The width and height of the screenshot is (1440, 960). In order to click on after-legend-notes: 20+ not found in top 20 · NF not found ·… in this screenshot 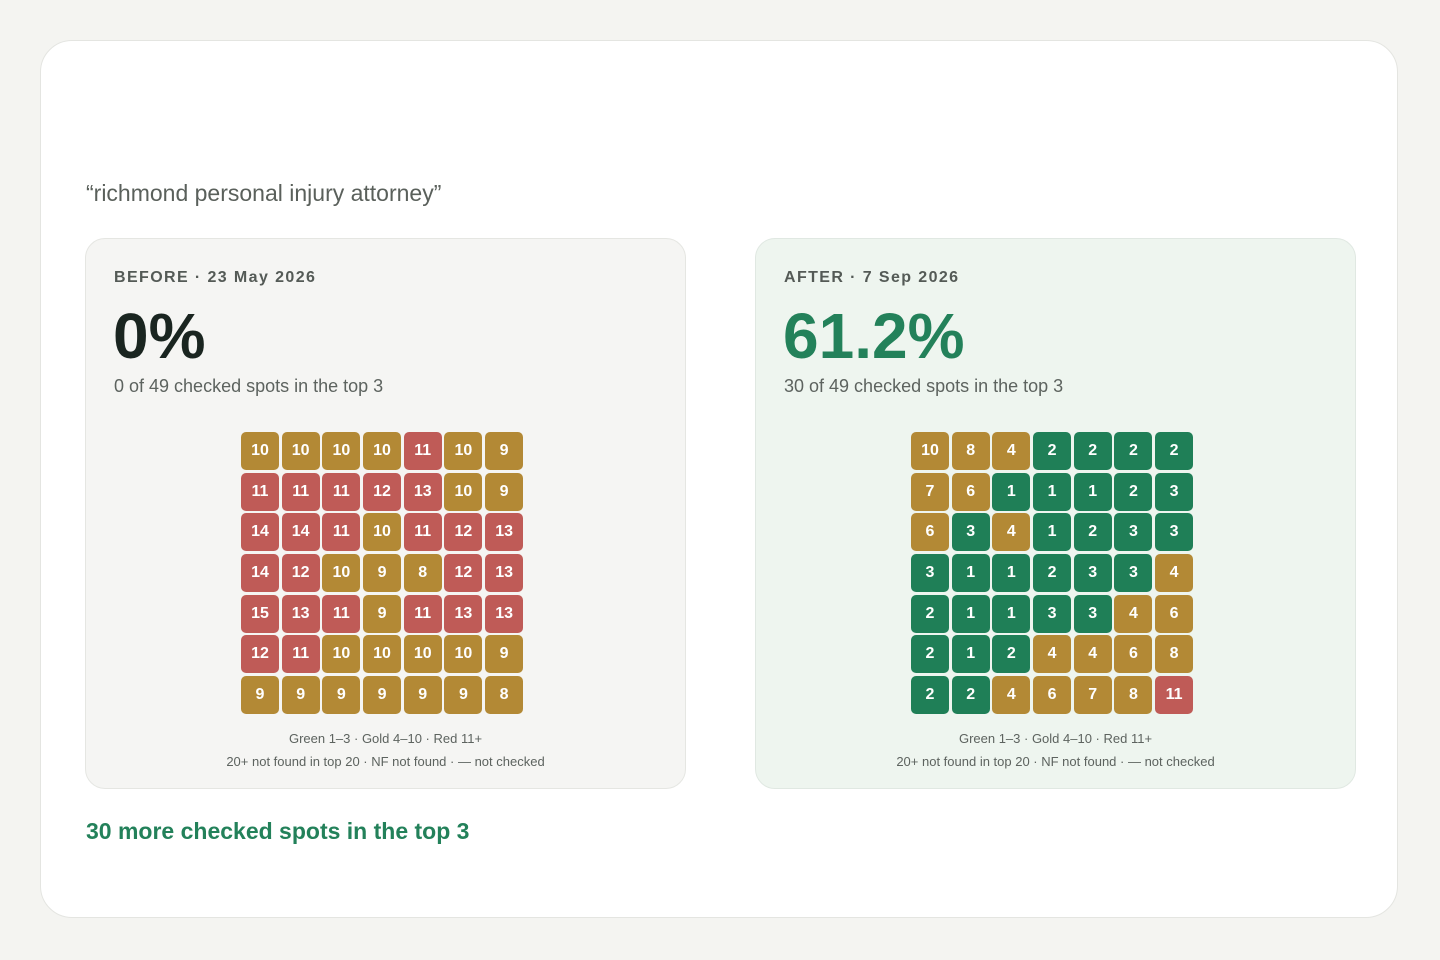, I will do `click(1055, 761)`.